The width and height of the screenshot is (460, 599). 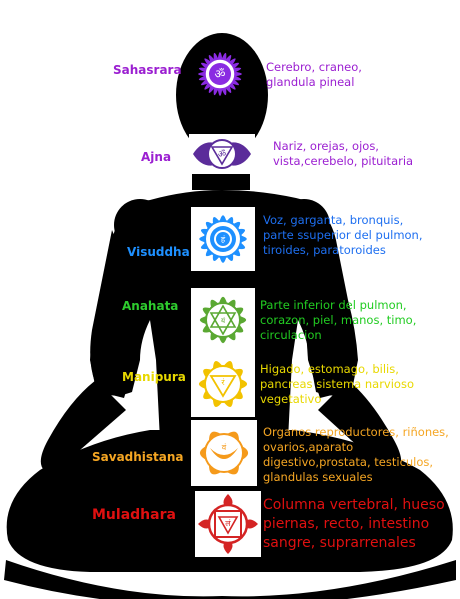 I want to click on description-line: piernas, recto, intestino, so click(x=346, y=524).